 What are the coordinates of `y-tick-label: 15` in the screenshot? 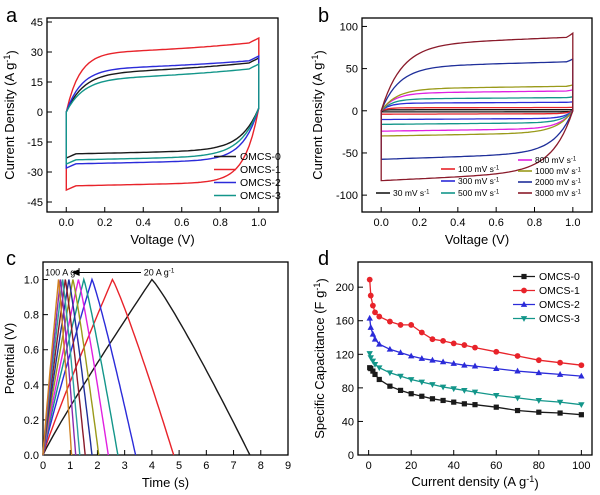 It's located at (37, 83).